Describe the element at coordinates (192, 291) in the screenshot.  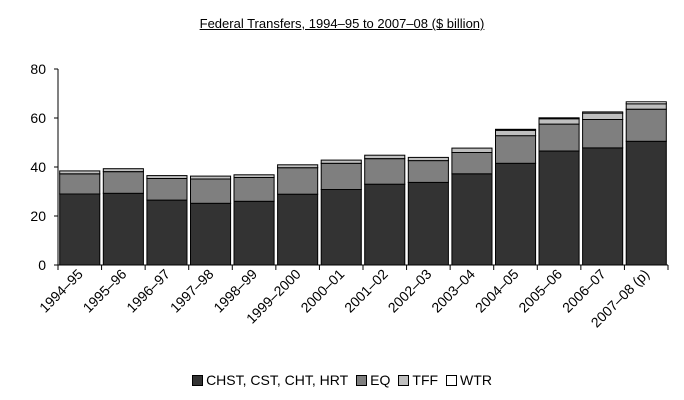
I see `x-tick-label-3: 1997–98` at that location.